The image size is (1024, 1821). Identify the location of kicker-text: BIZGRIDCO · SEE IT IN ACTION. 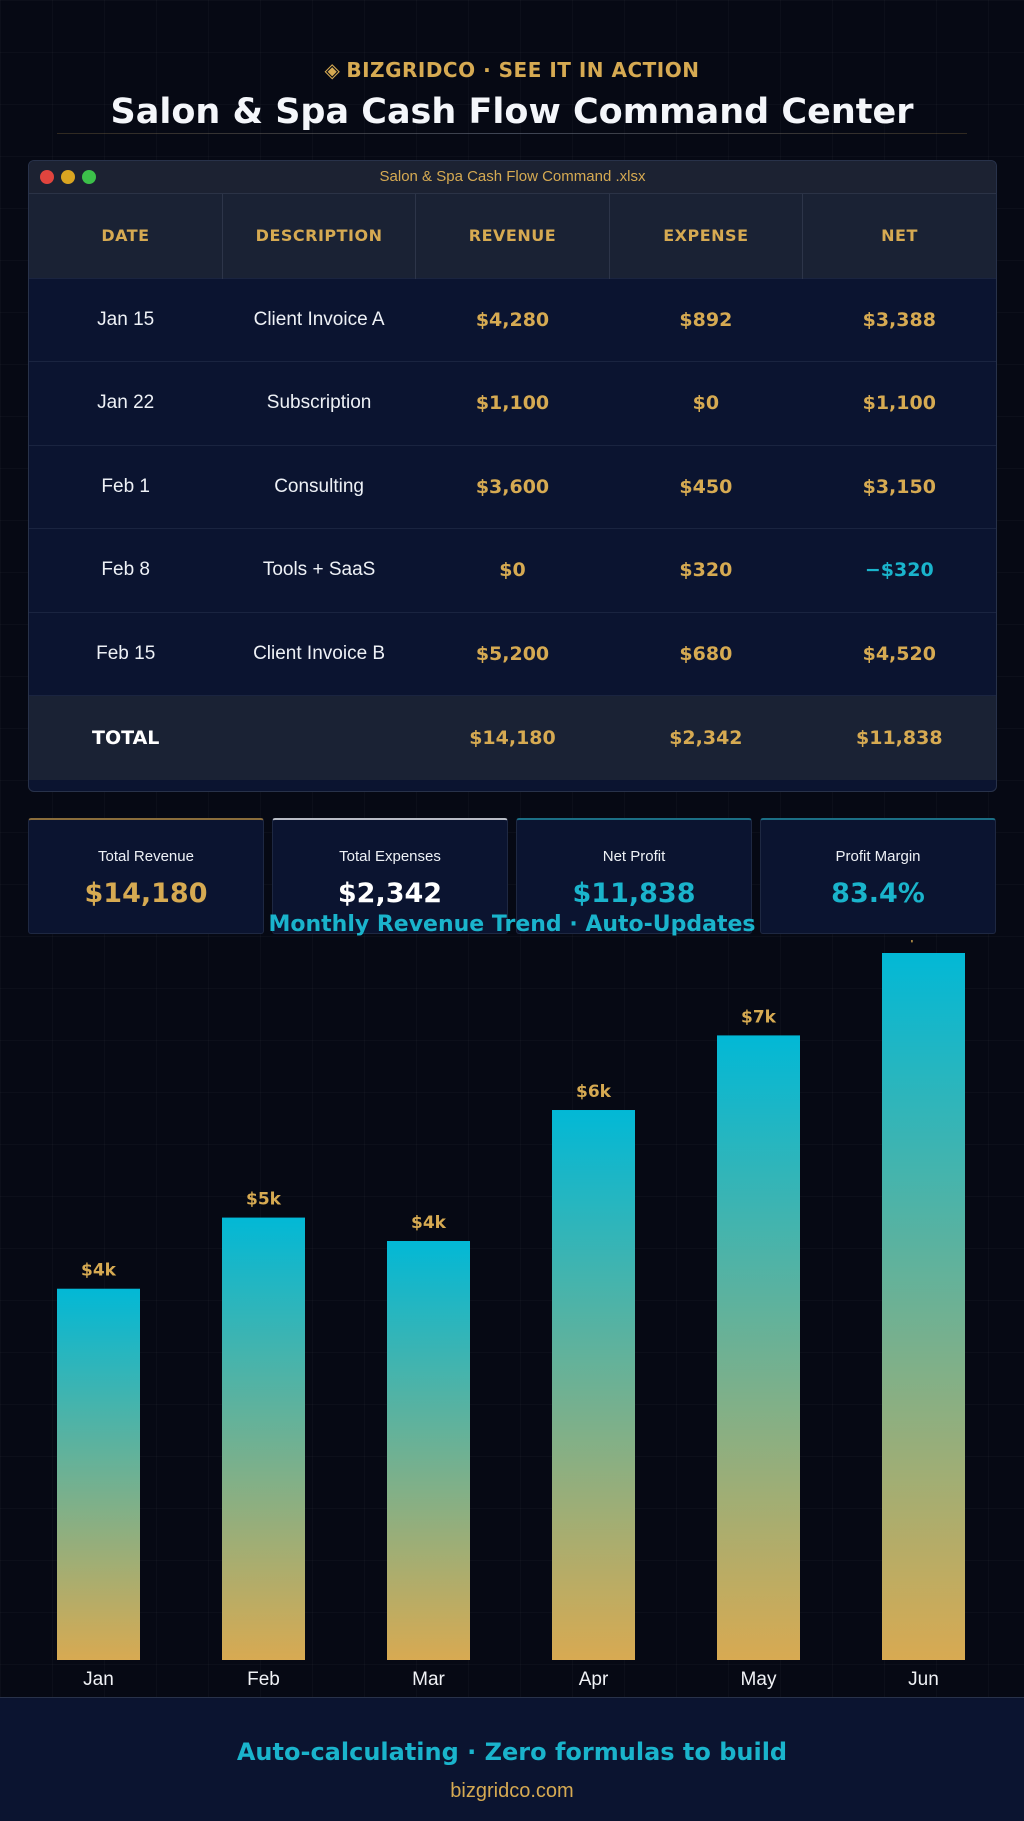
(523, 70).